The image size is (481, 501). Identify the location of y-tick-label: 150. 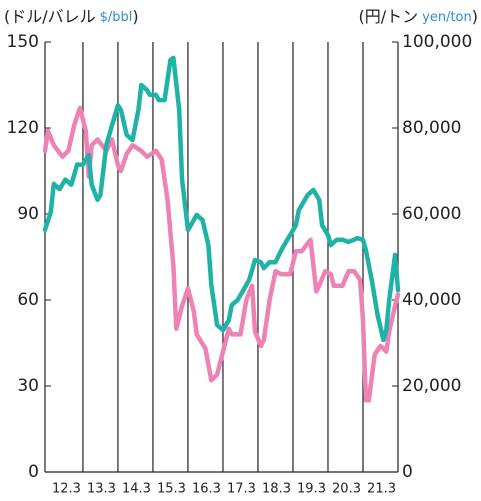
(23, 42).